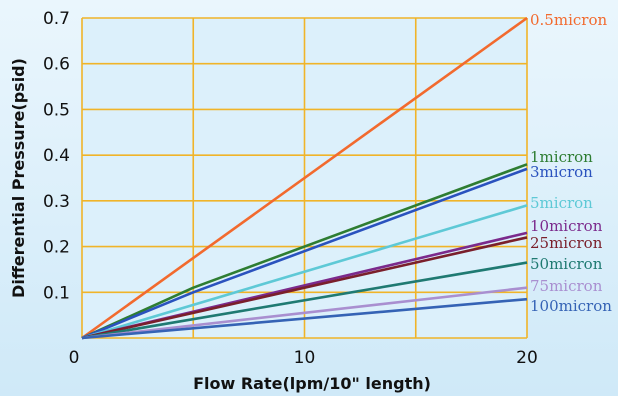 This screenshot has height=396, width=618. I want to click on series-label-1micron: 1micron, so click(561, 157).